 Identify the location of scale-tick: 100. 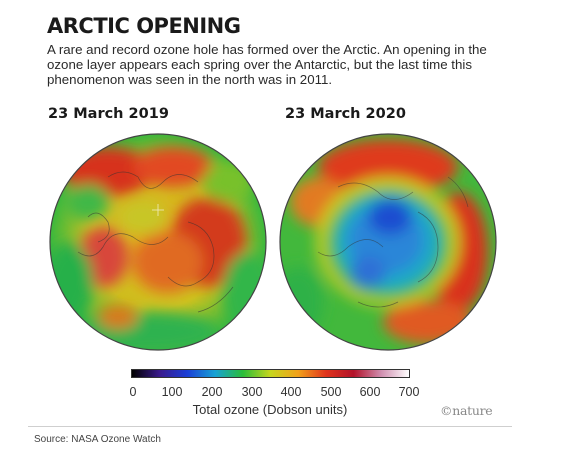
(172, 392).